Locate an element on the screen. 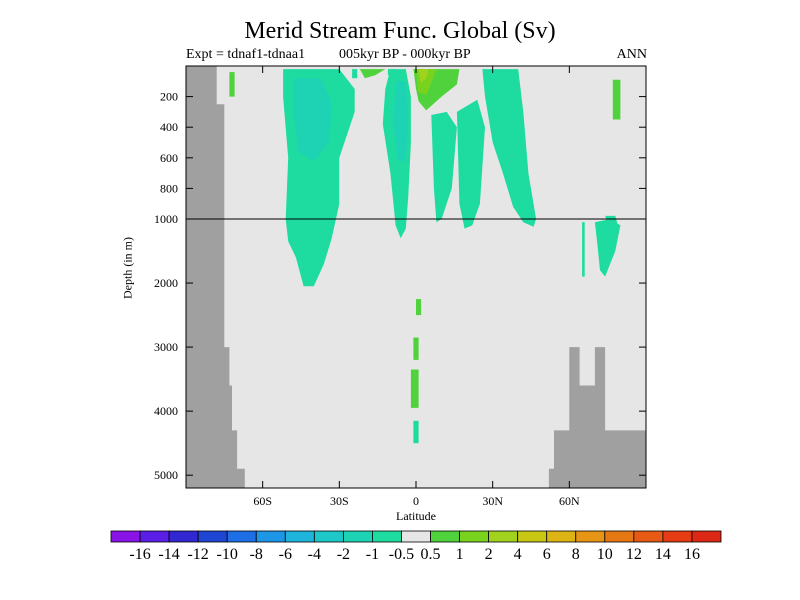  land-mask-south is located at coordinates (215, 277).